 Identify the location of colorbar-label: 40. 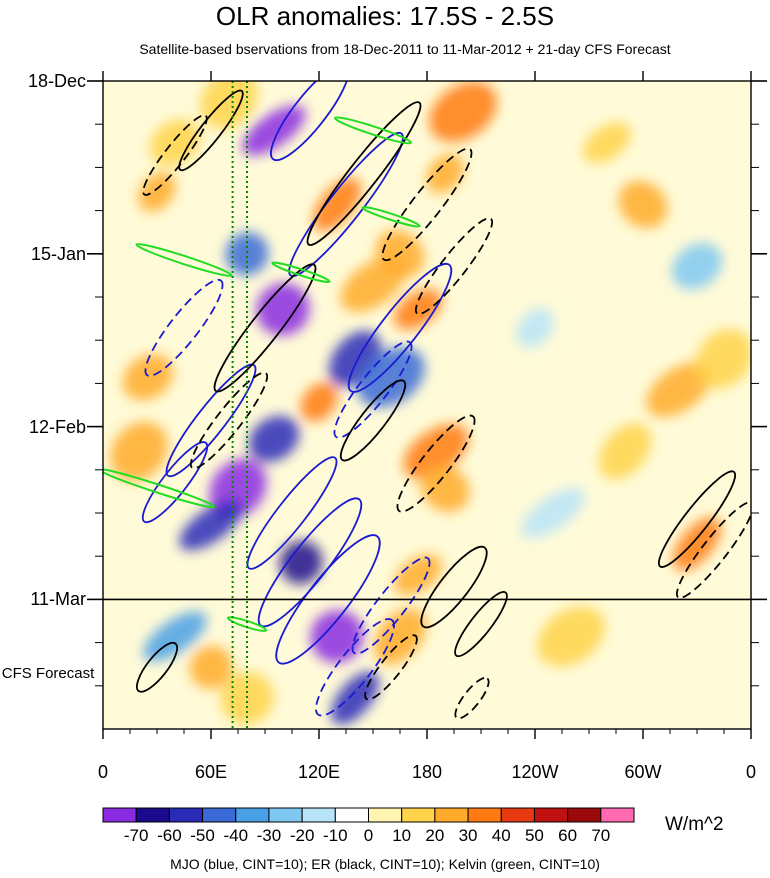
(501, 835).